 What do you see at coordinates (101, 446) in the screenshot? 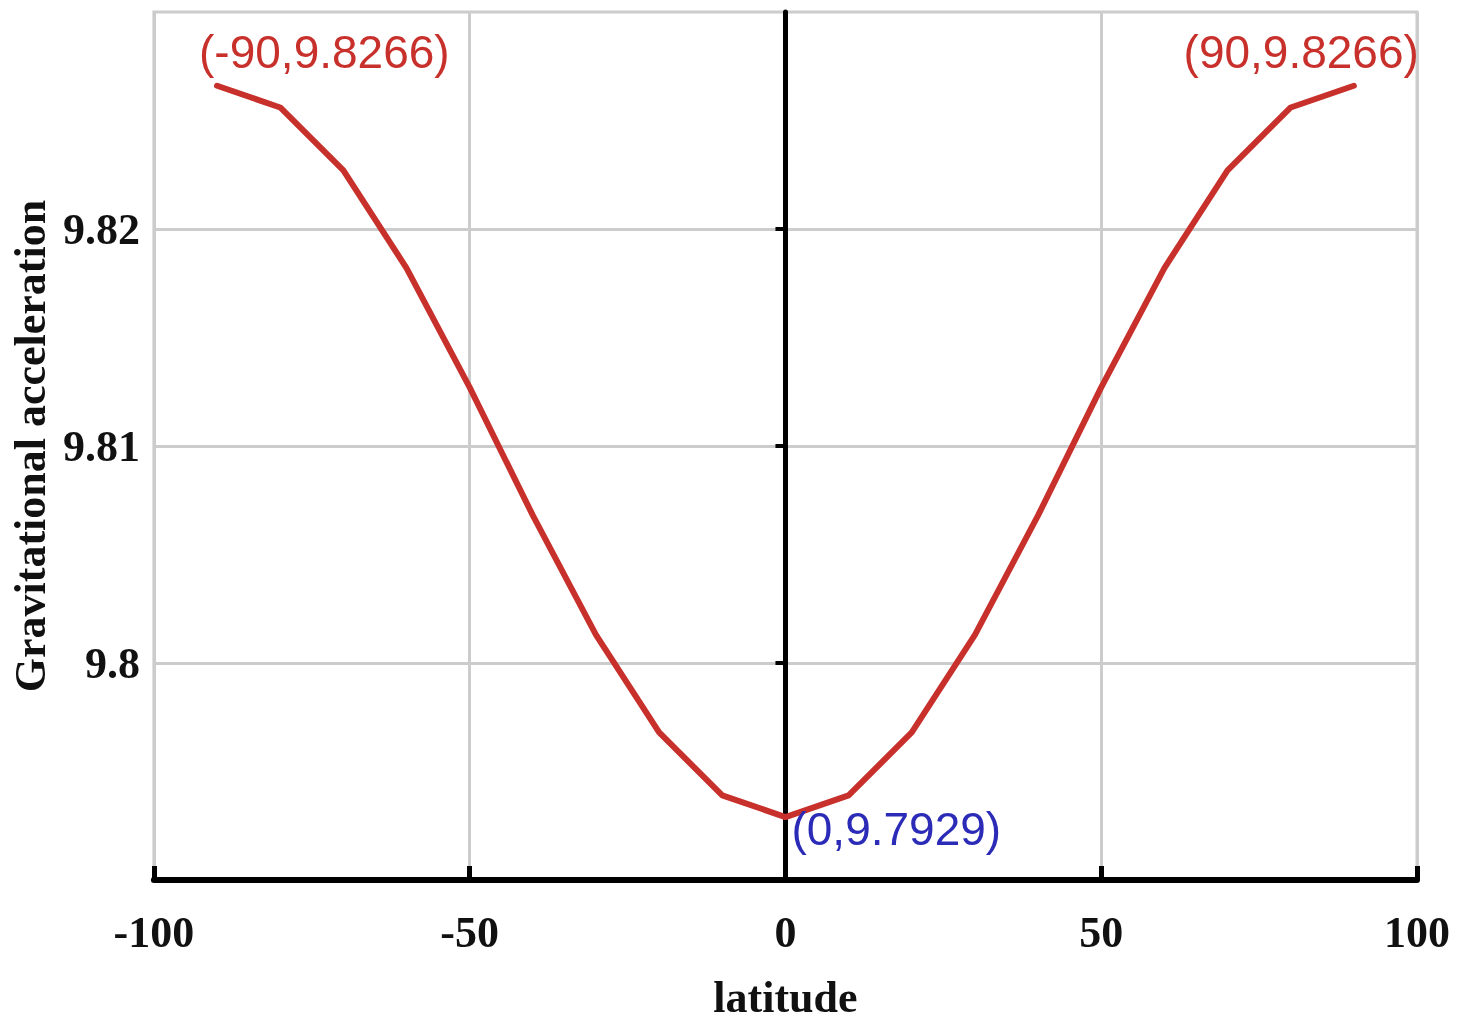
I see `y-tick-label: 9.81` at bounding box center [101, 446].